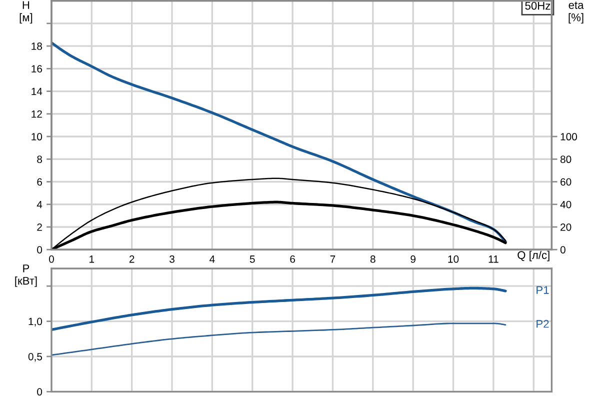  Describe the element at coordinates (563, 250) in the screenshot. I see `y2-tick-label: 0` at that location.